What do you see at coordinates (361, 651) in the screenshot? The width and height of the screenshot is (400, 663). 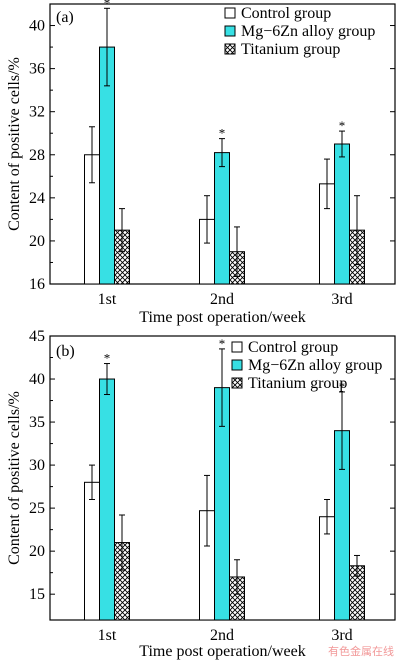 I see `watermark: 有色金属在线` at bounding box center [361, 651].